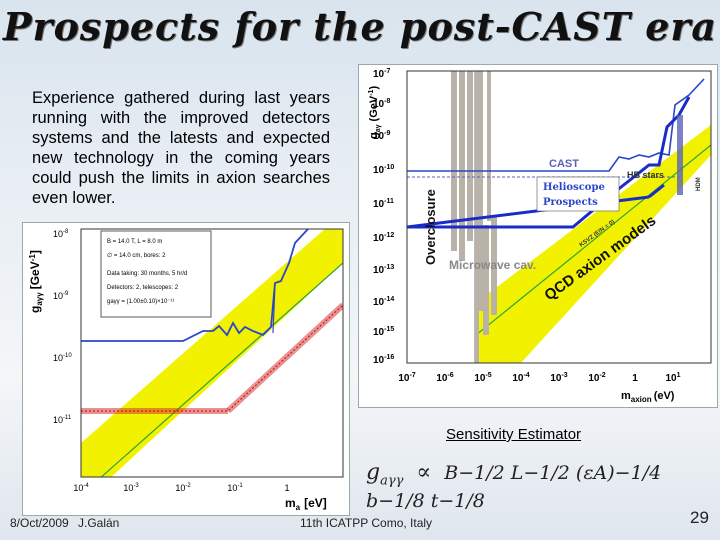 This screenshot has width=720, height=540. Describe the element at coordinates (574, 187) in the screenshot. I see `helioscope-label: Helioscope` at that location.